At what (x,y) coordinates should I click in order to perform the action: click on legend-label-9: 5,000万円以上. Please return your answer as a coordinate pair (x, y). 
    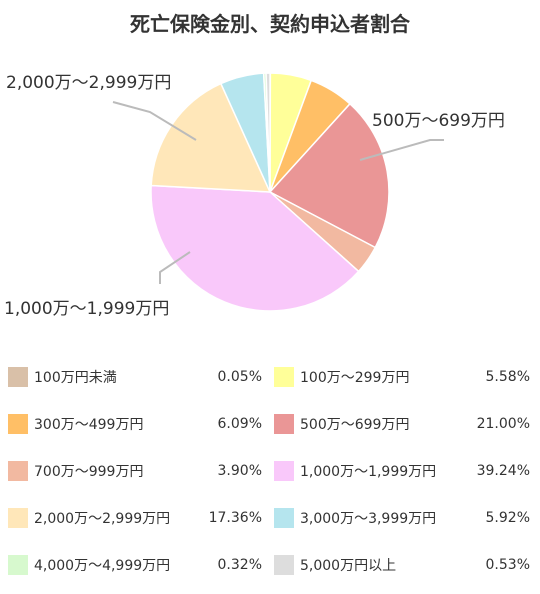
    Looking at the image, I should click on (348, 566).